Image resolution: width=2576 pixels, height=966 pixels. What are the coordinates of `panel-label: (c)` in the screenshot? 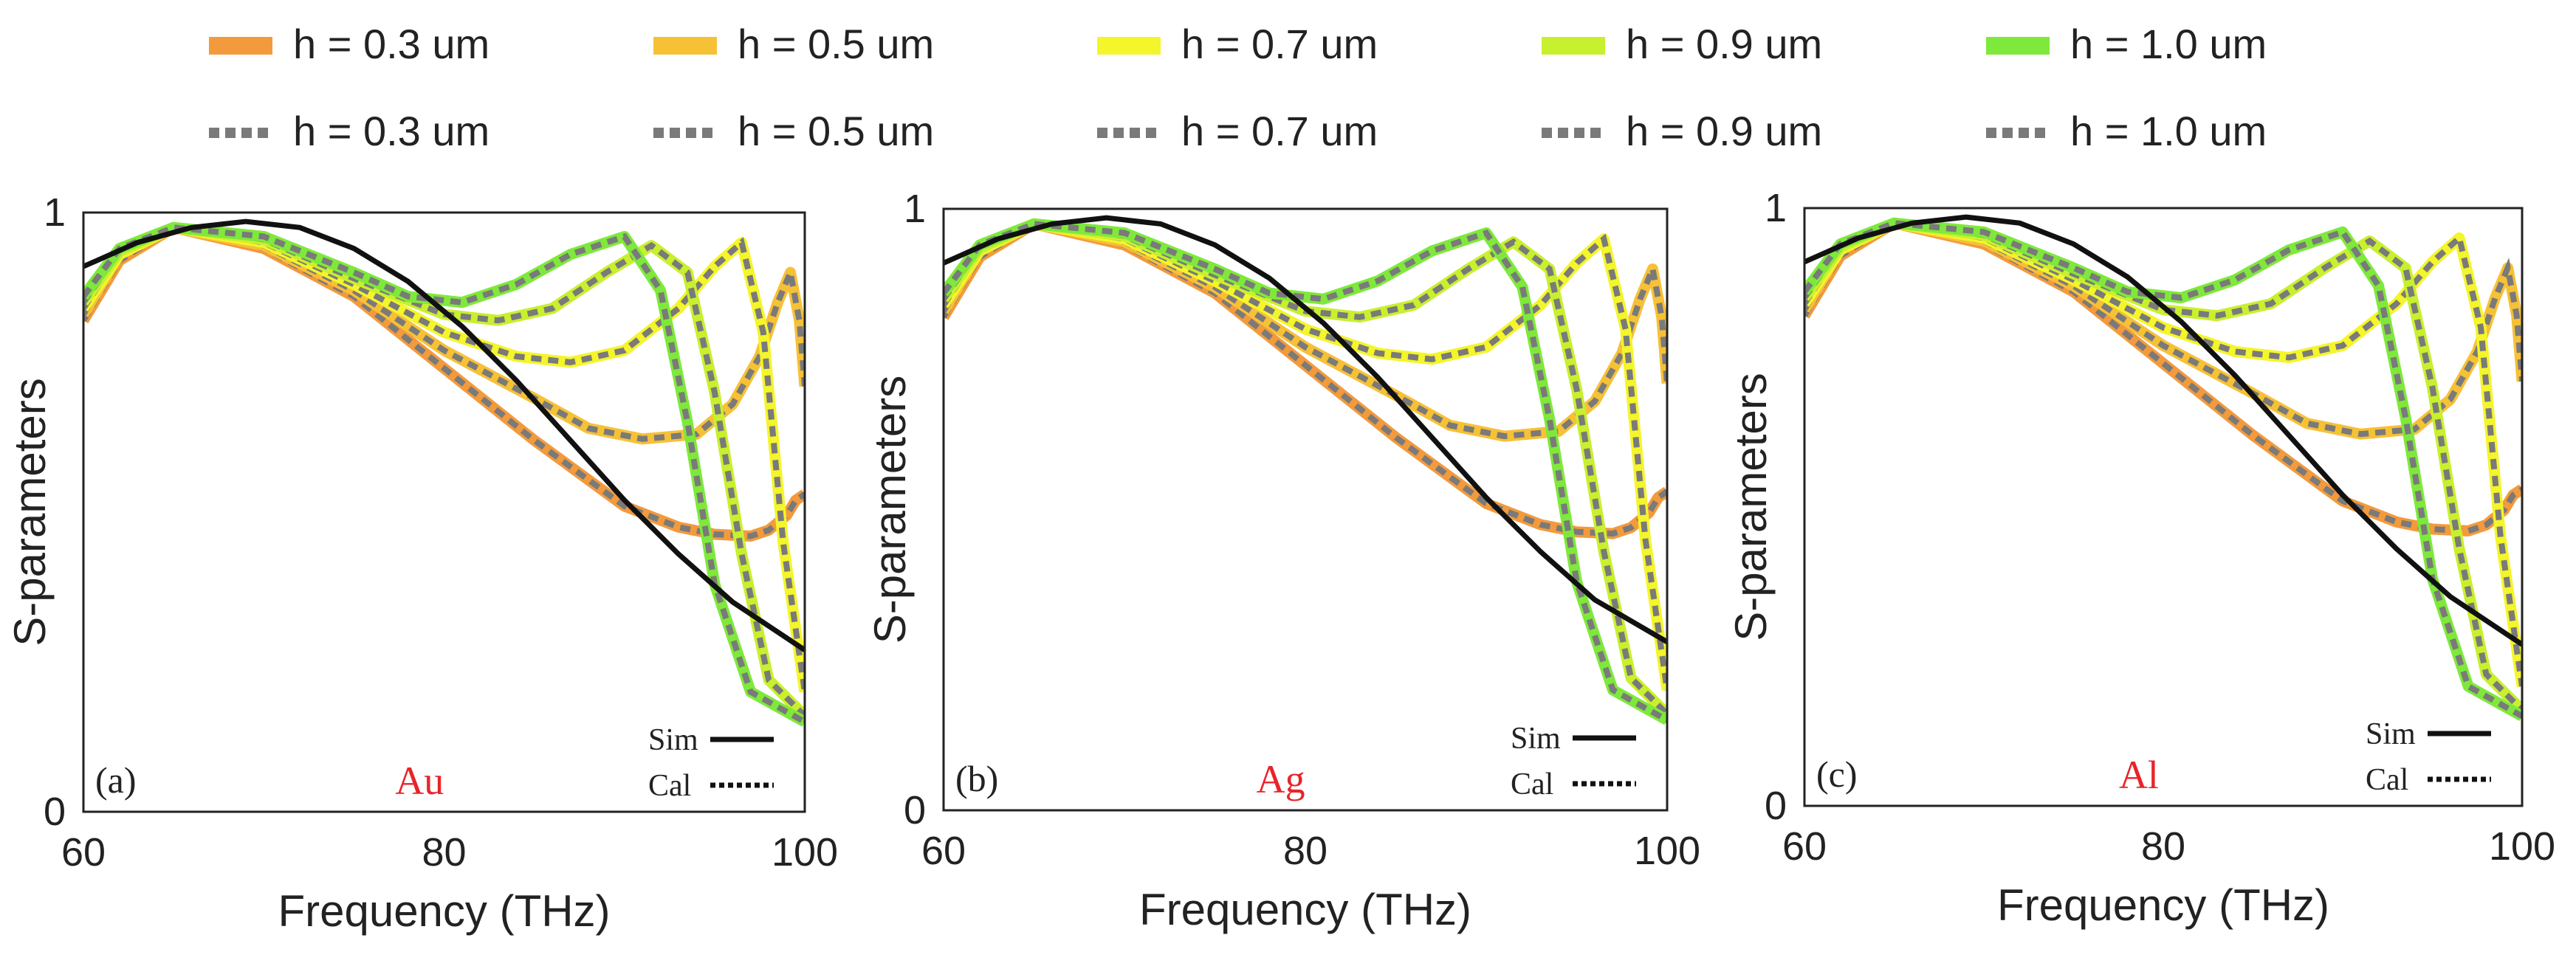 It's located at (1837, 774).